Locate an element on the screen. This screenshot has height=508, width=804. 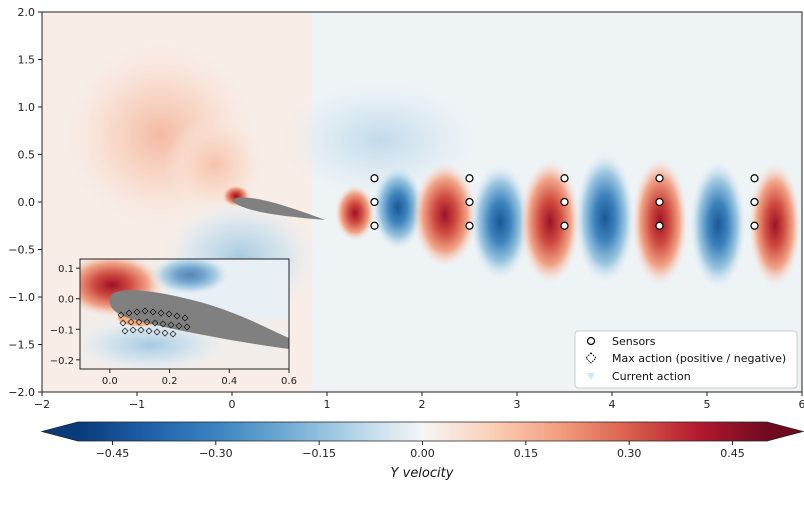
x-tick-label: −2 is located at coordinates (42, 404).